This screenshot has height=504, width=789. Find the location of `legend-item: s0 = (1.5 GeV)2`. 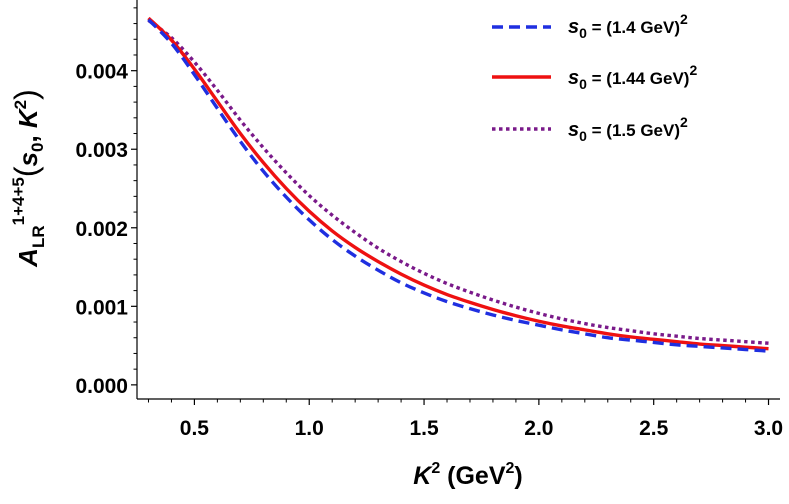

legend-item: s0 = (1.5 GeV)2 is located at coordinates (590, 129).